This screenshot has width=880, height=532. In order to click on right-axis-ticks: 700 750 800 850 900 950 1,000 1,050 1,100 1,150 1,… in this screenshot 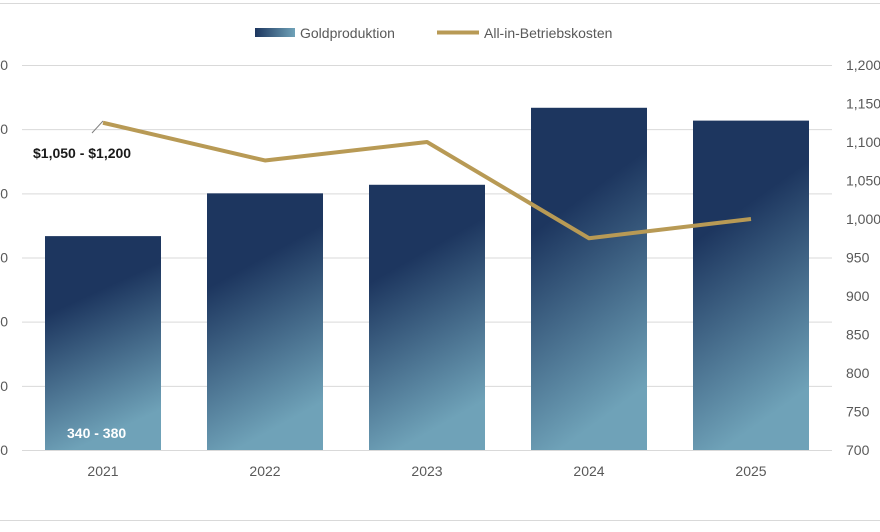, I will do `click(863, 257)`.